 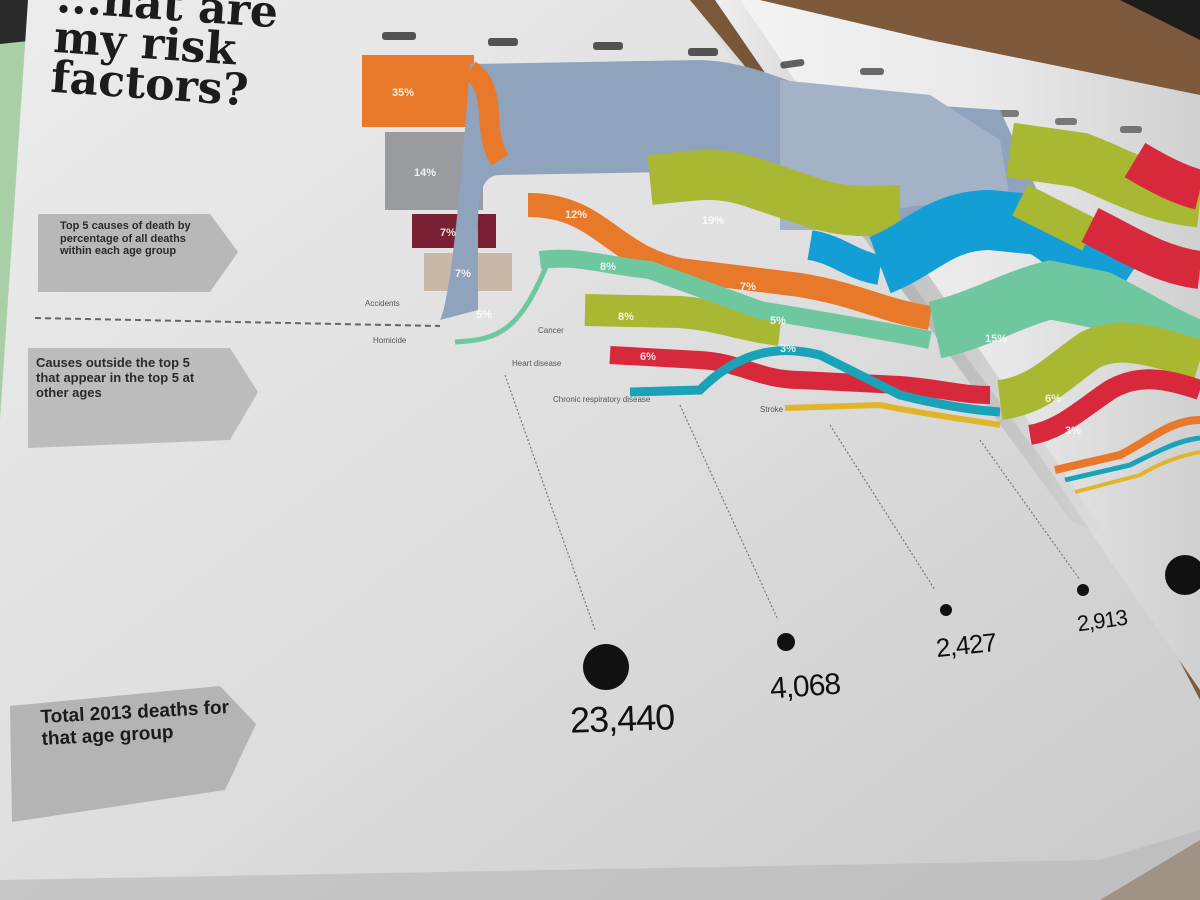 What do you see at coordinates (133, 754) in the screenshot?
I see `tag-total-shape` at bounding box center [133, 754].